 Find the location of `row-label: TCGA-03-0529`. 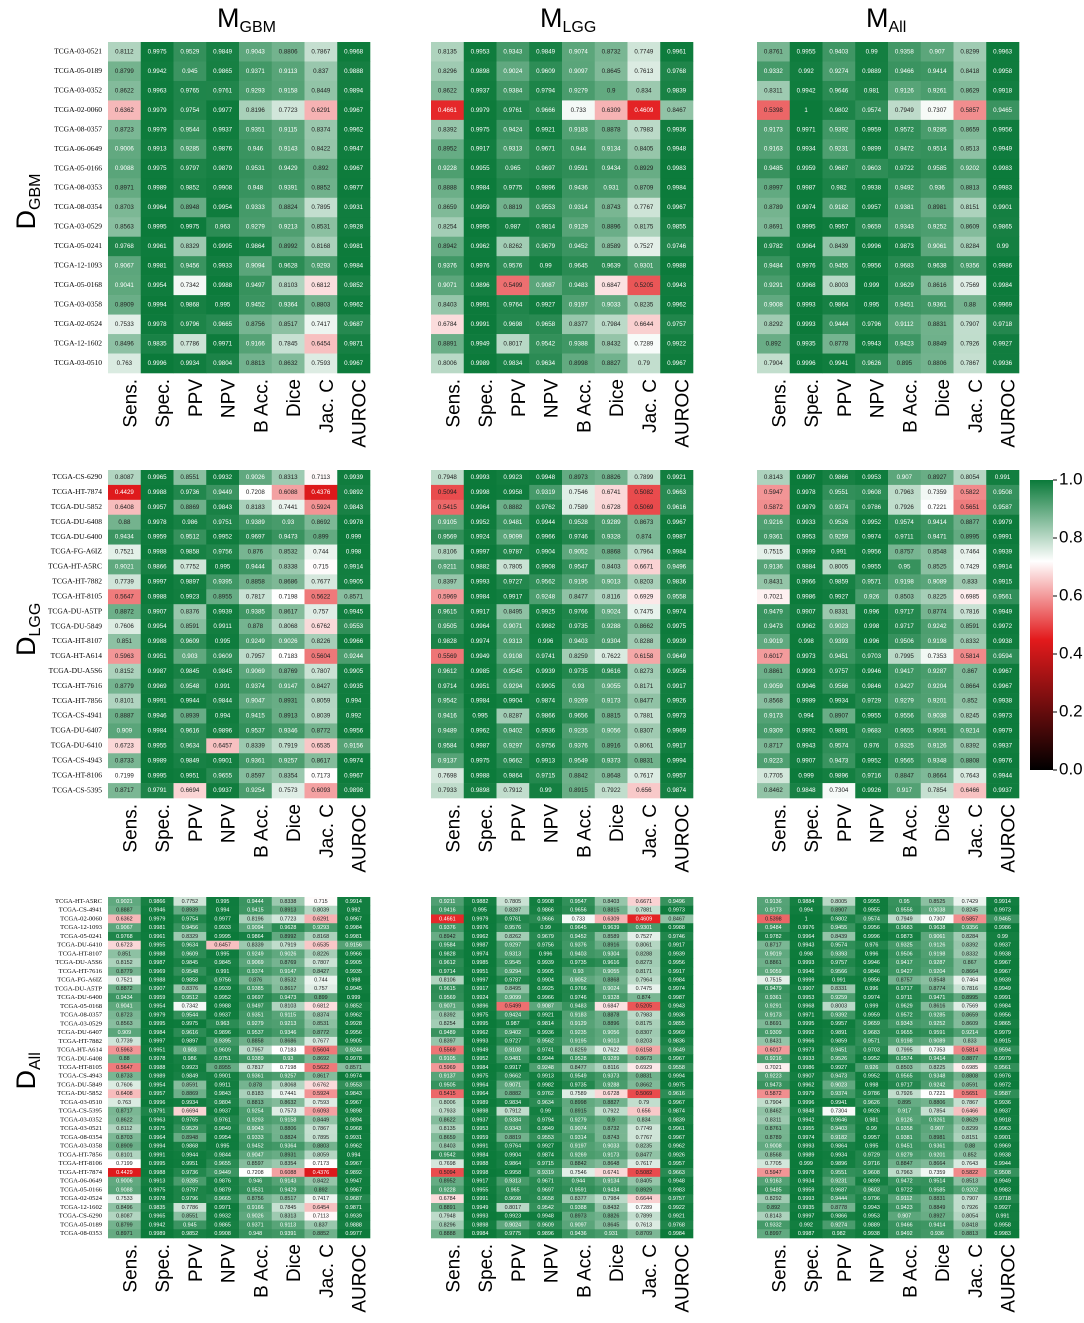

row-label: TCGA-03-0529 is located at coordinates (81, 1023).